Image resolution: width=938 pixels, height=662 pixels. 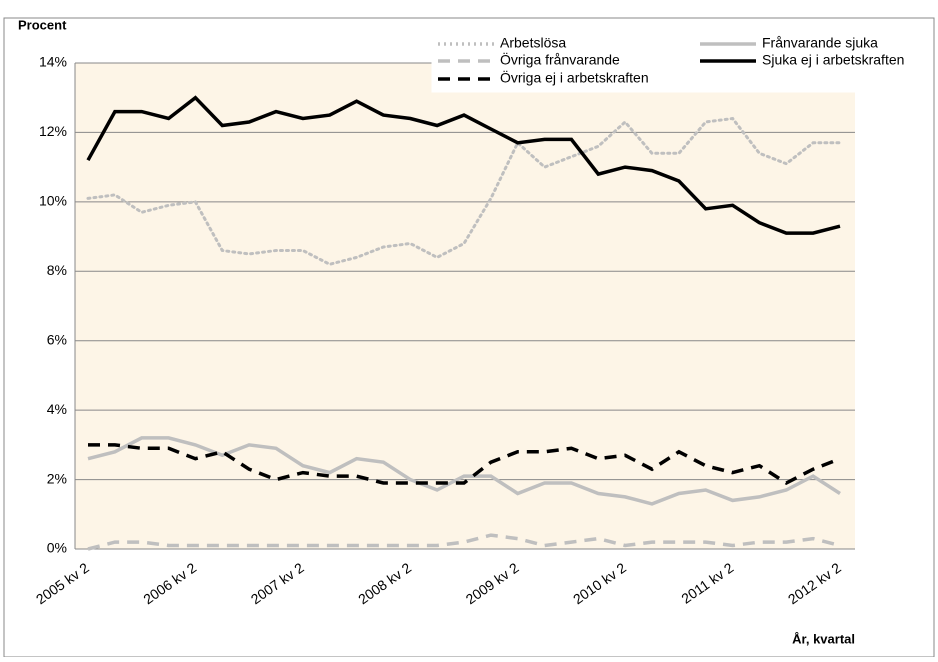 I want to click on y-tick-label: 0%, so click(x=57, y=548).